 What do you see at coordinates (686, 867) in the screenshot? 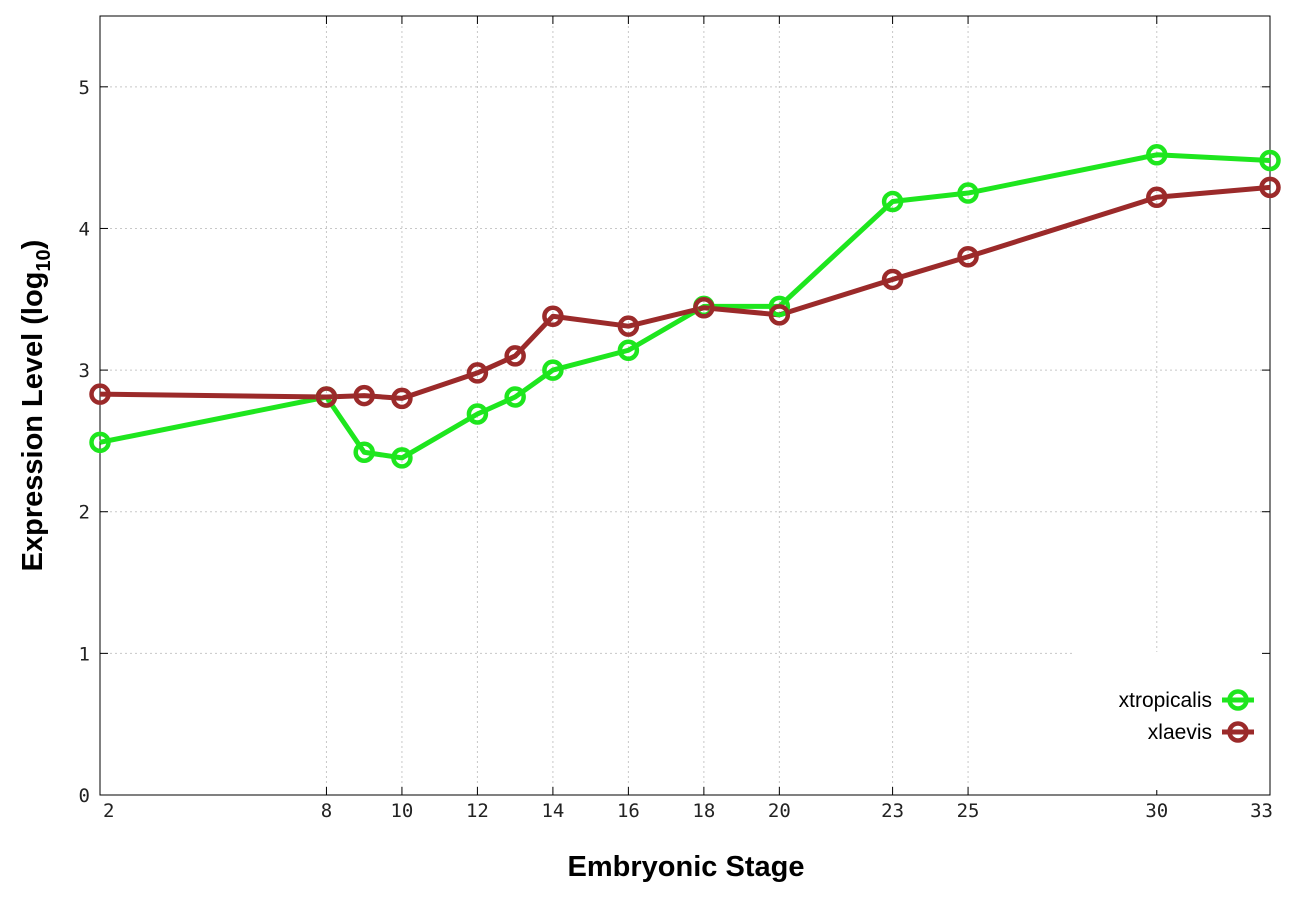
I see `x-axis-title: Embryonic Stage` at bounding box center [686, 867].